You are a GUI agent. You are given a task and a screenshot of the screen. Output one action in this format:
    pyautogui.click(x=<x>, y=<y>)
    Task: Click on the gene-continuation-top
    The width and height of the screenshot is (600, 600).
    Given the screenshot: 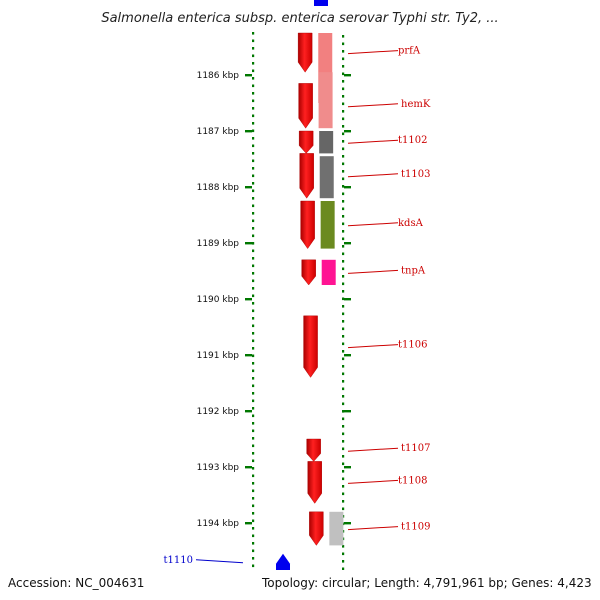 What is the action you would take?
    pyautogui.click(x=321, y=3)
    